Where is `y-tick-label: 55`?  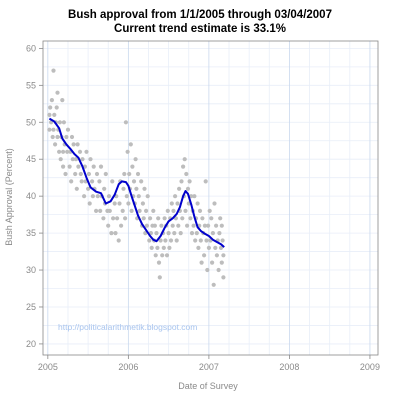
y-tick-label: 55 is located at coordinates (31, 85).